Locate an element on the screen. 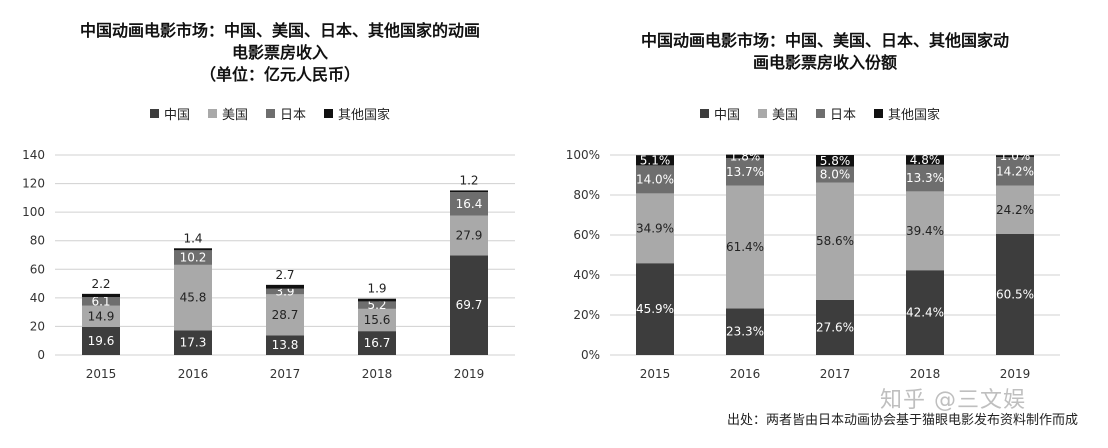 The width and height of the screenshot is (1108, 448). legend-swatch-usa is located at coordinates (213, 113).